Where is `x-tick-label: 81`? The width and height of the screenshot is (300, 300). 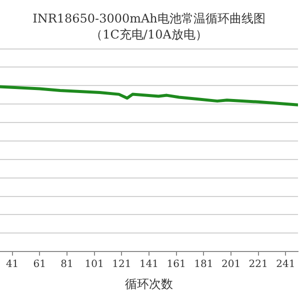 x-tick-label: 81 is located at coordinates (67, 264).